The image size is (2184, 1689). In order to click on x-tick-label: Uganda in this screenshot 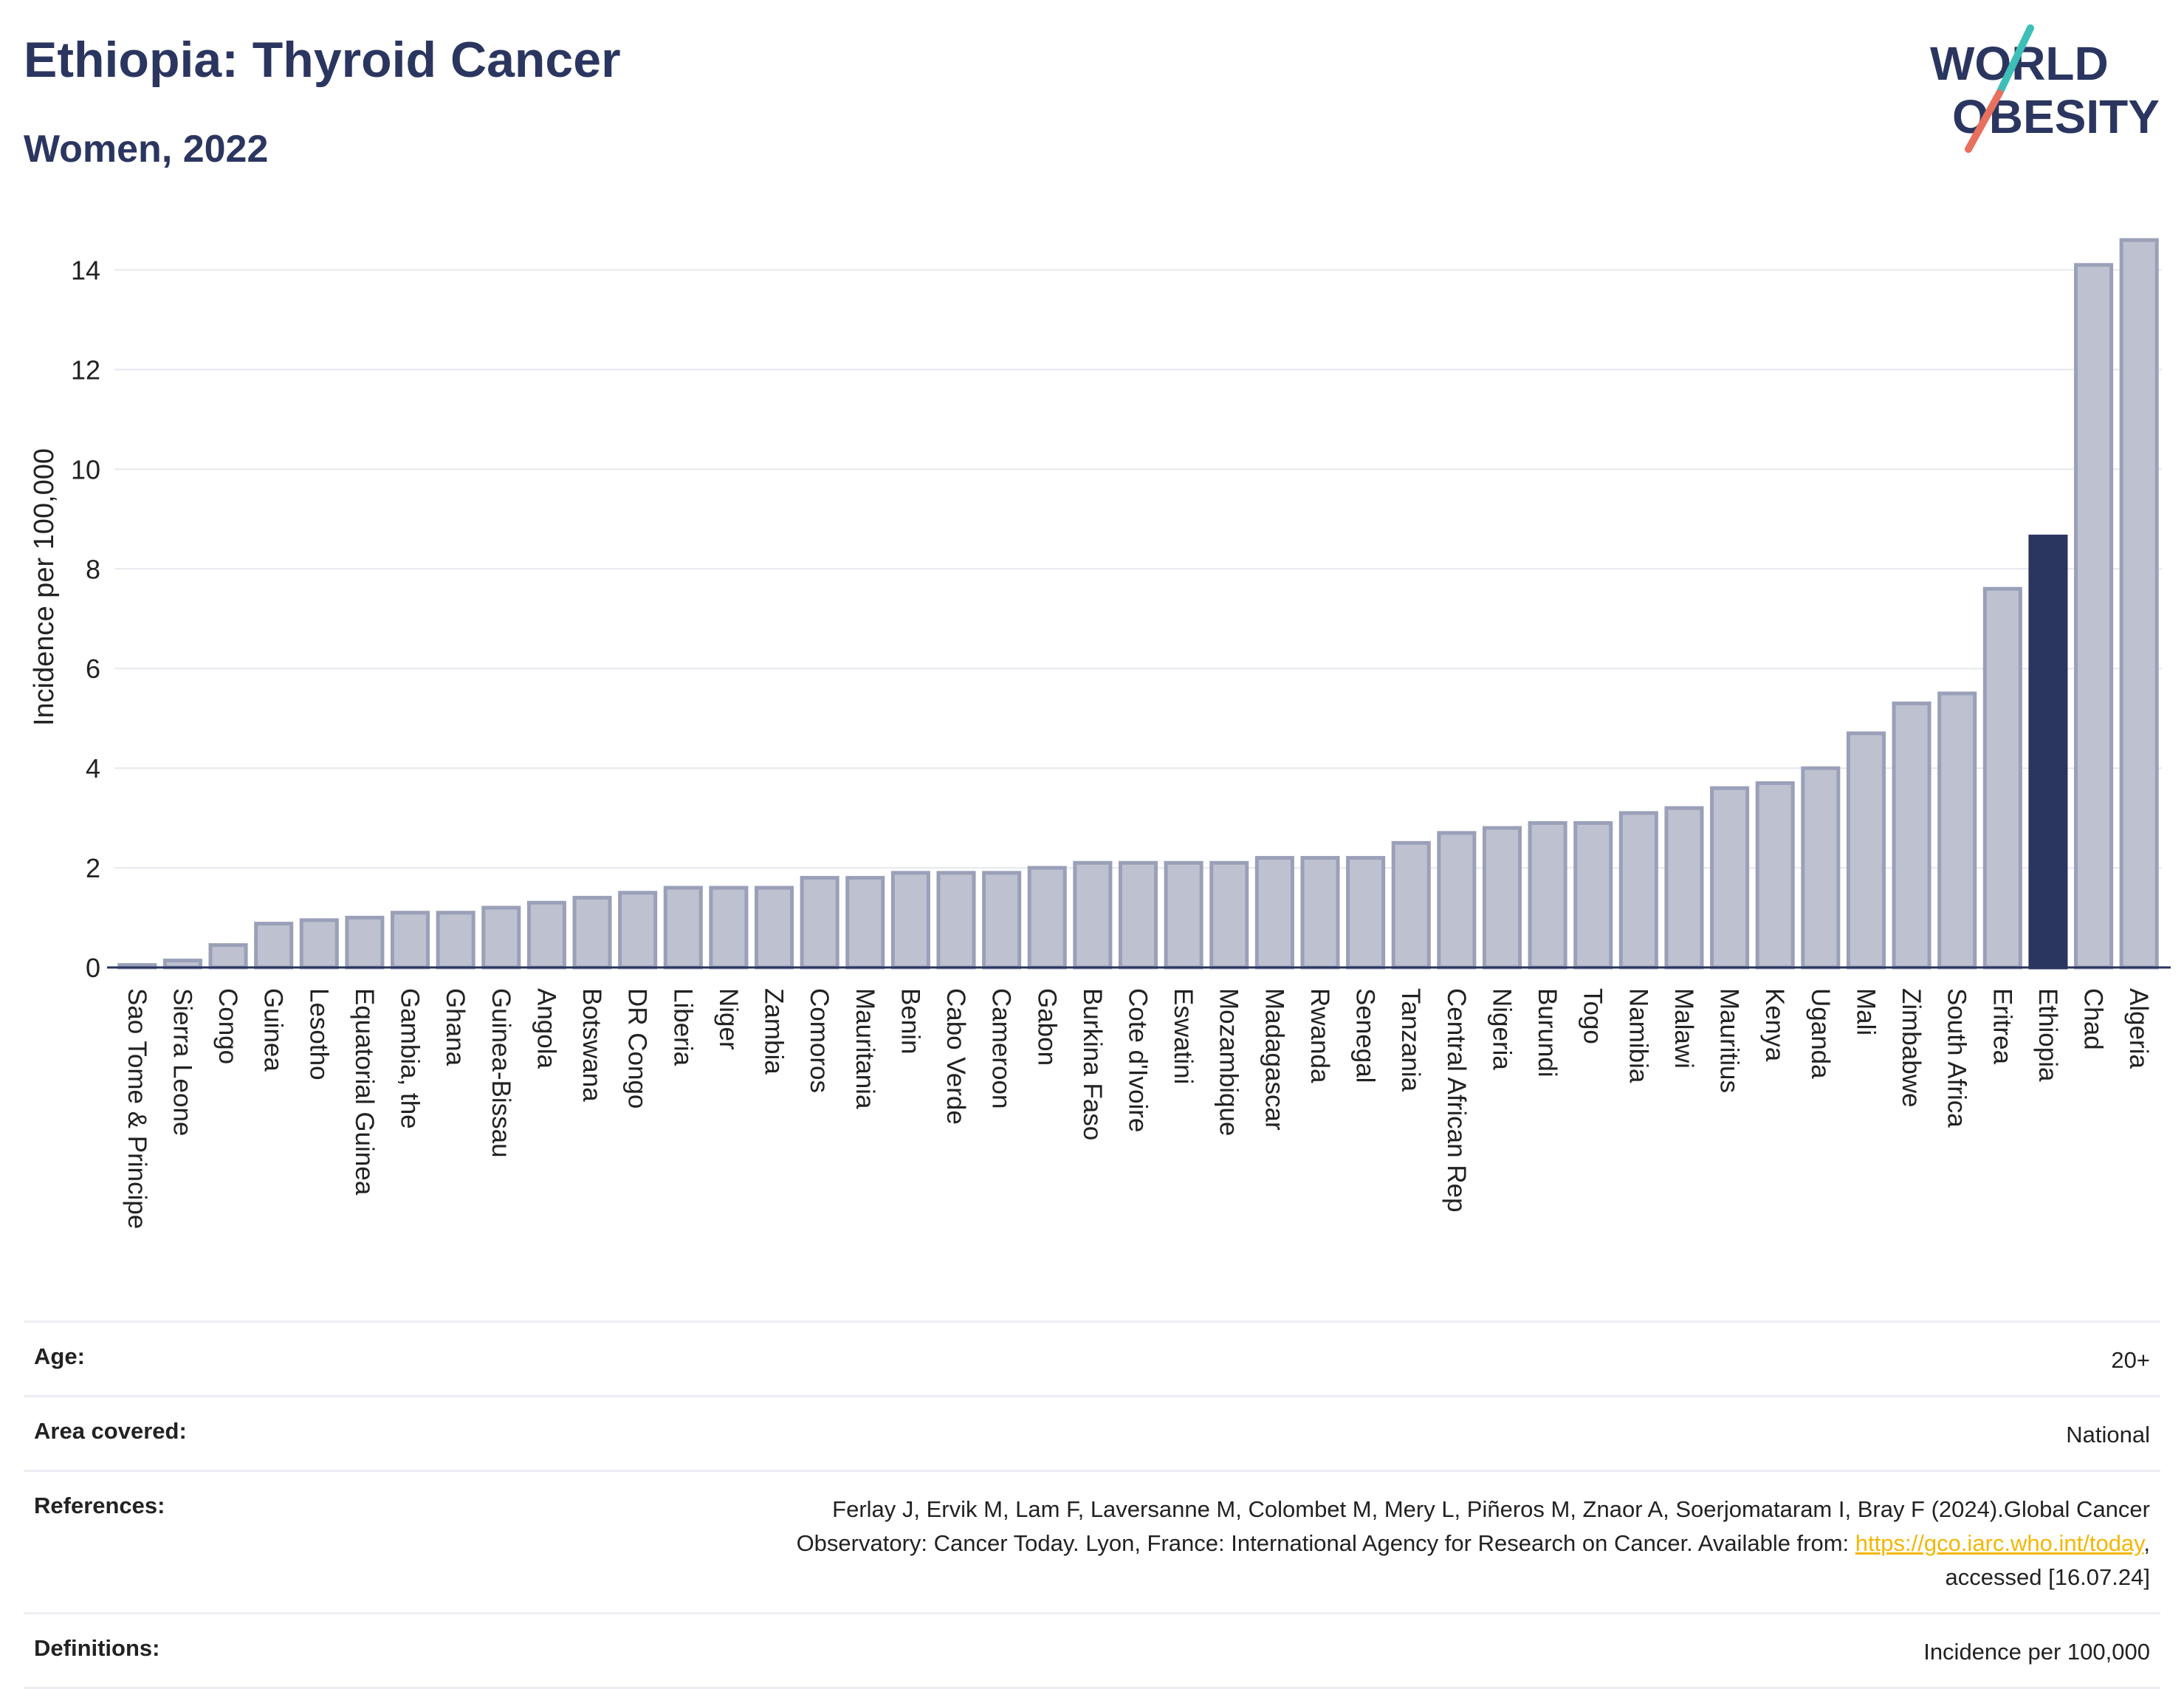, I will do `click(1821, 1033)`.